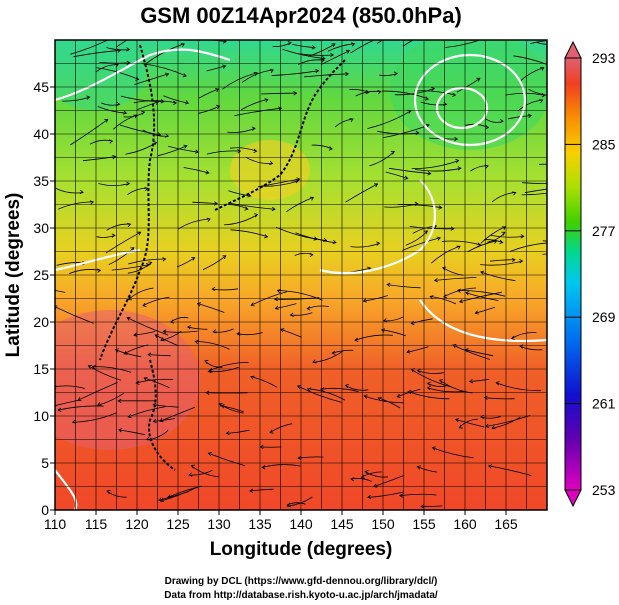 Image resolution: width=619 pixels, height=605 pixels. I want to click on colorbar-tick-label: 277, so click(604, 231).